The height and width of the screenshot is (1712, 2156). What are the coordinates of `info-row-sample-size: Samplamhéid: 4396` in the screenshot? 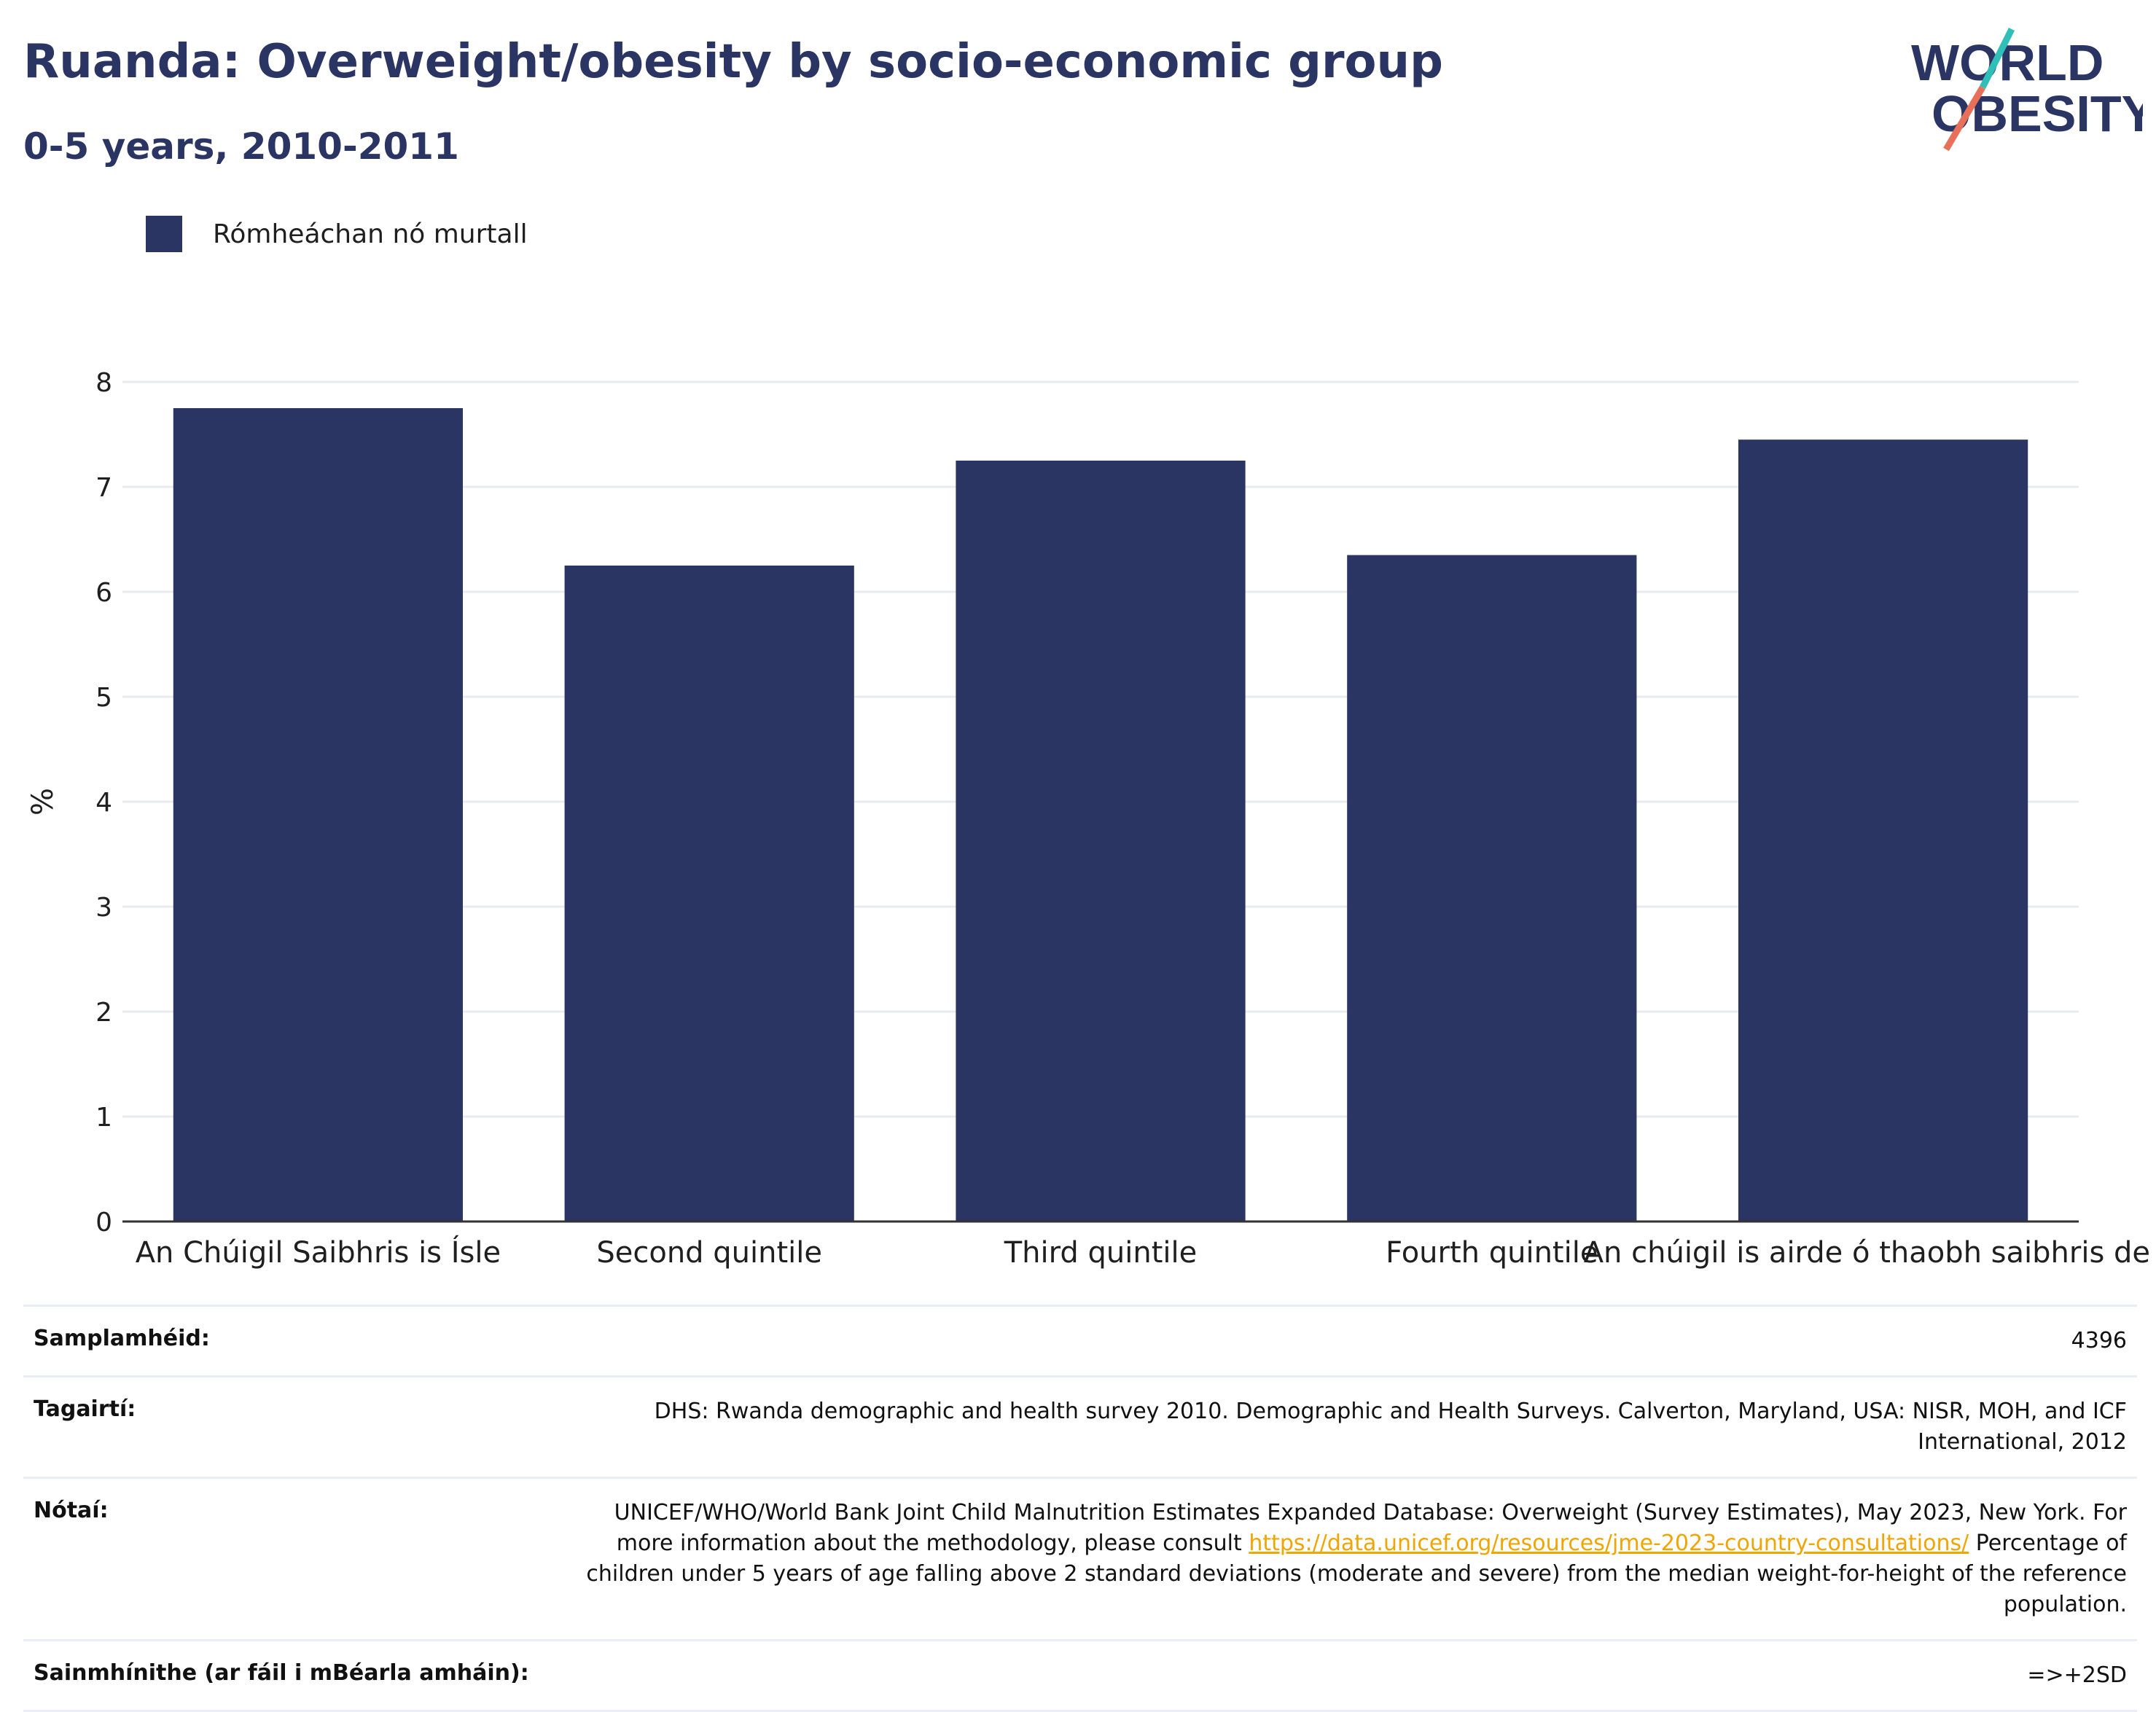 It's located at (1080, 1340).